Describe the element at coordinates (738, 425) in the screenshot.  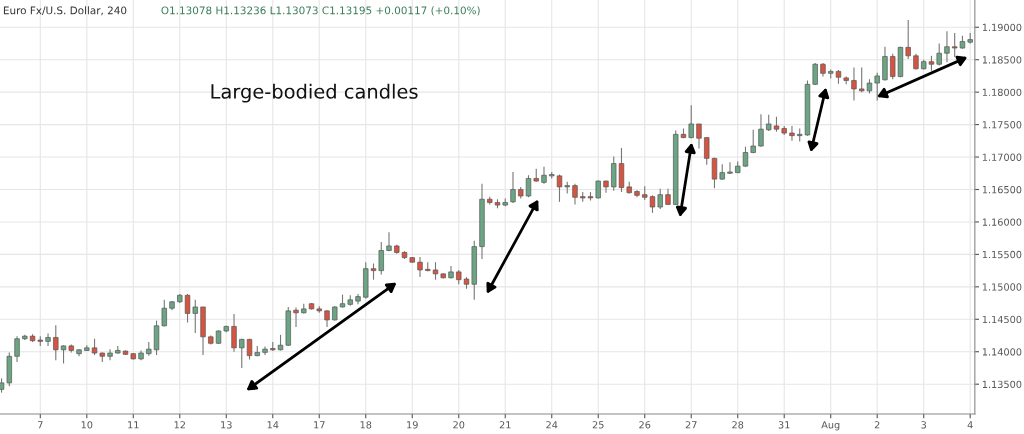
I see `x-tick-label: 28` at that location.